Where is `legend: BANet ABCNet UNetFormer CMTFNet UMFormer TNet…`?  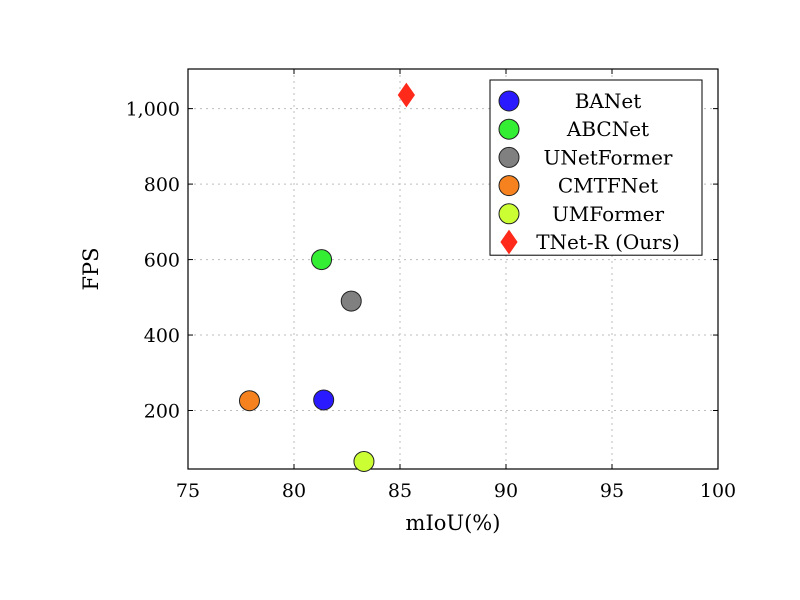
legend: BANet ABCNet UNetFormer CMTFNet UMFormer TNet… is located at coordinates (596, 167).